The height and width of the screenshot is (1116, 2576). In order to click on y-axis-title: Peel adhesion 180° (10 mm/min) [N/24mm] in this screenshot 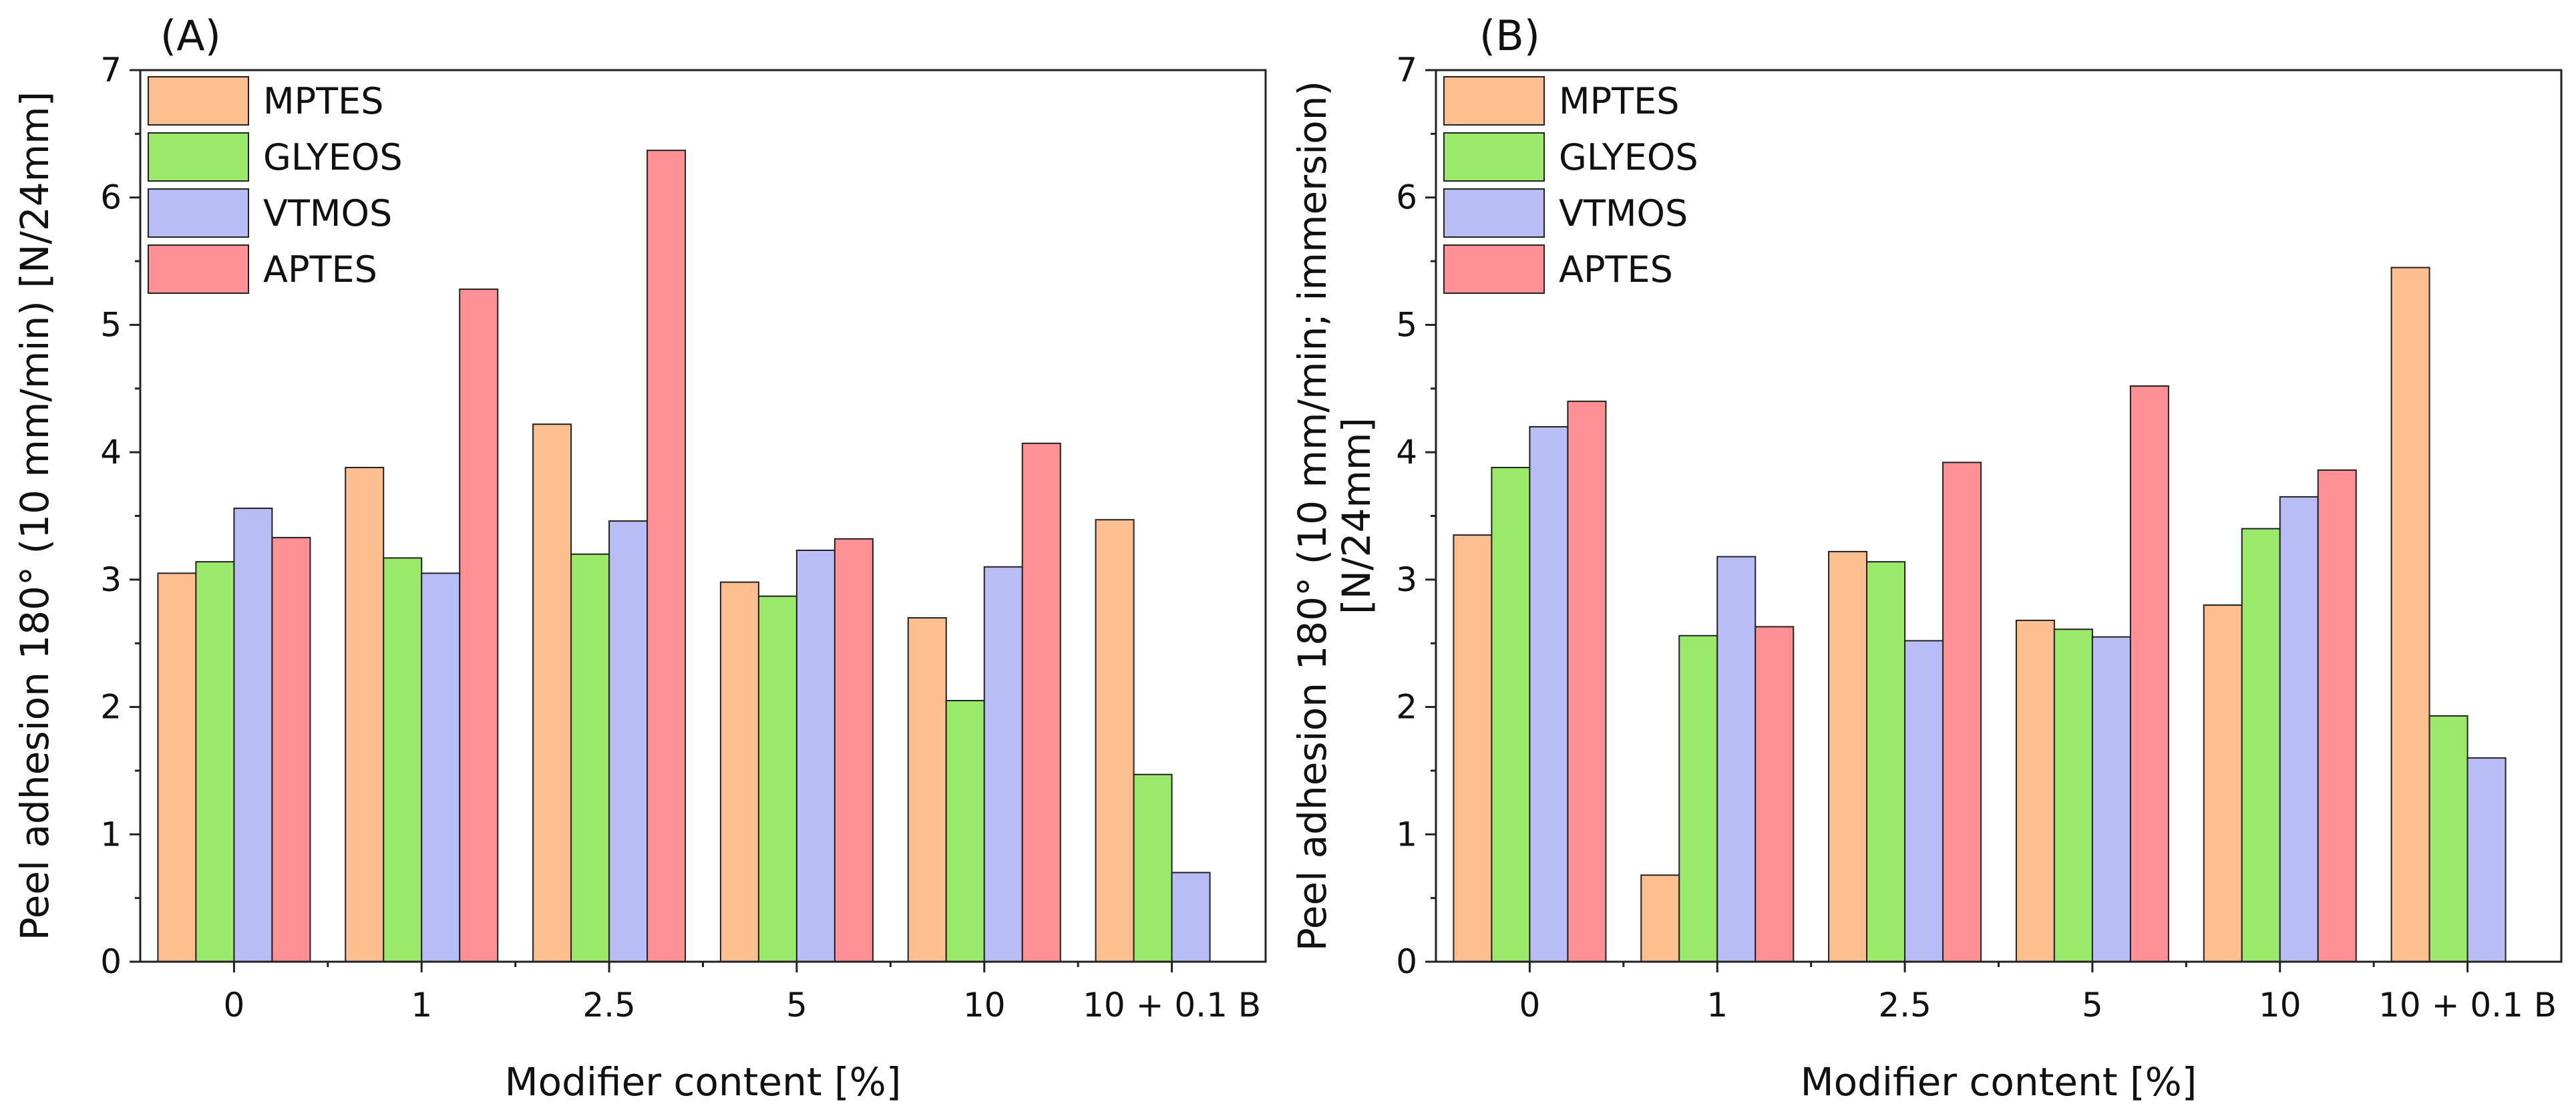, I will do `click(34, 516)`.